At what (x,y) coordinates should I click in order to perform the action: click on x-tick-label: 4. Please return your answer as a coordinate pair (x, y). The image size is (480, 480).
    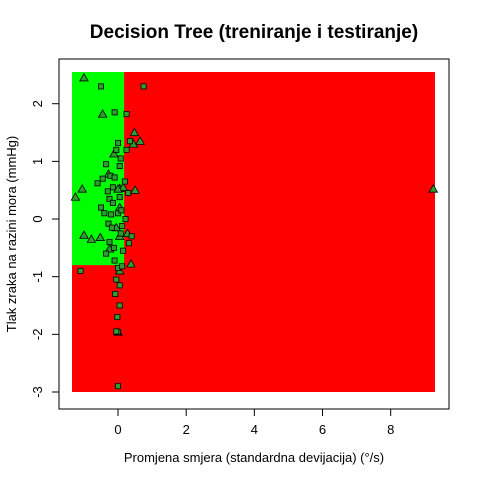
    Looking at the image, I should click on (254, 429).